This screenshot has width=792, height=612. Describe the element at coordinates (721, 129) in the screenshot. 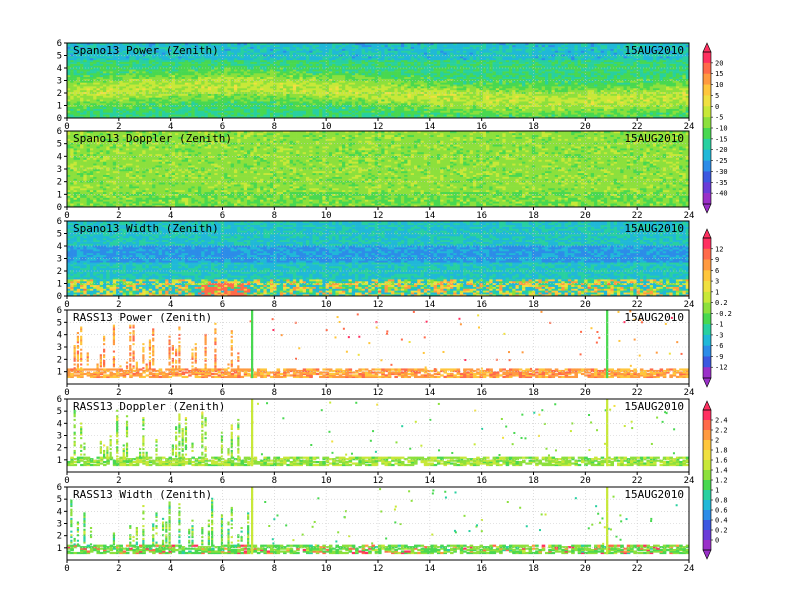

I see `colorbar-tick-label: -10` at that location.